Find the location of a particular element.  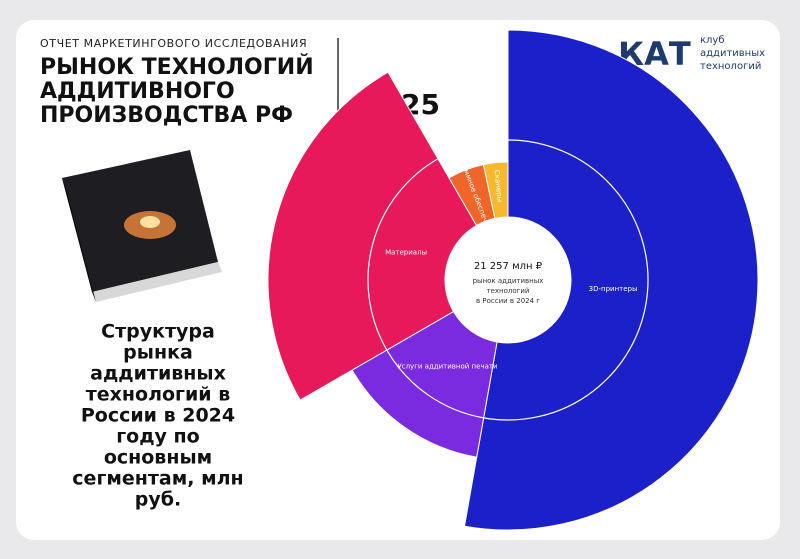

caption-line: руб. is located at coordinates (158, 500).